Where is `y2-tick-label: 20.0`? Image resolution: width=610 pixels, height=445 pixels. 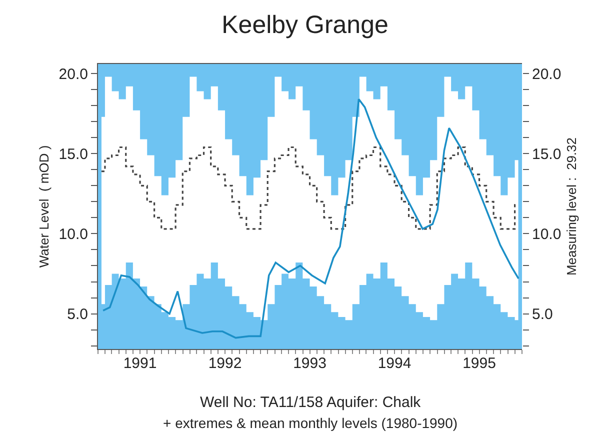 y2-tick-label: 20.0 is located at coordinates (547, 74).